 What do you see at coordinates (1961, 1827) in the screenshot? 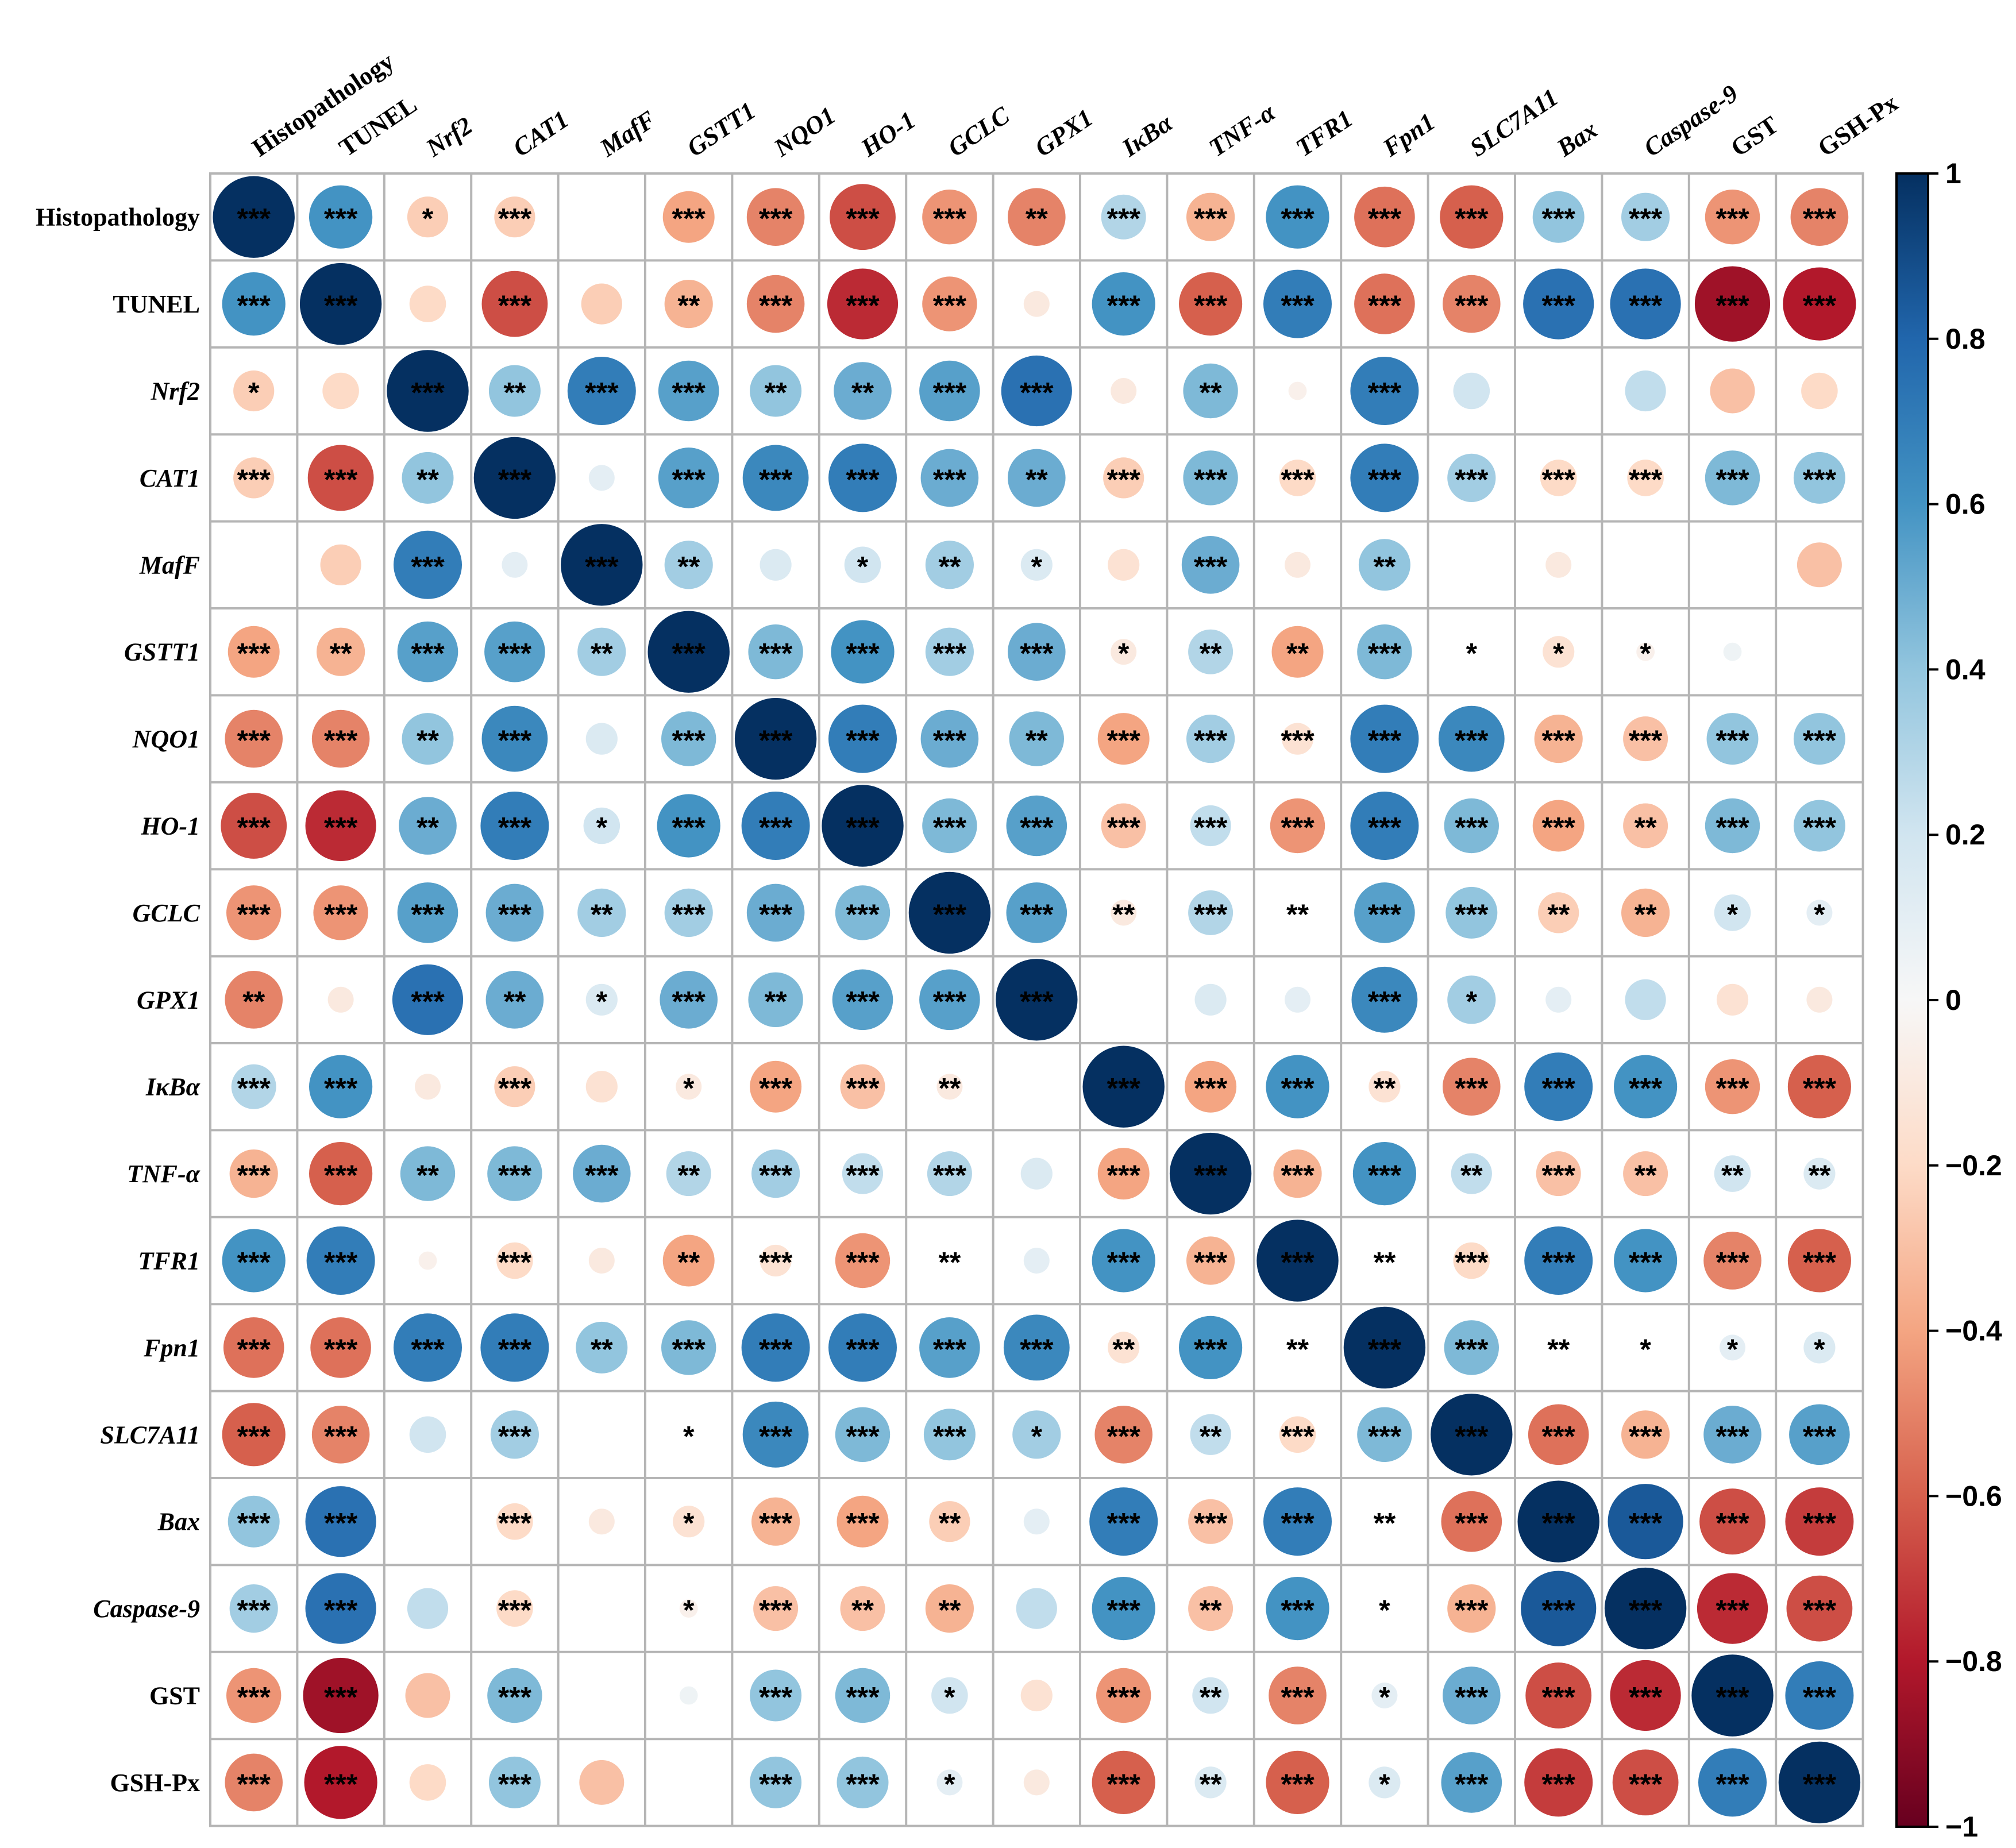
I see `colorbar-tick-label: −1` at bounding box center [1961, 1827].